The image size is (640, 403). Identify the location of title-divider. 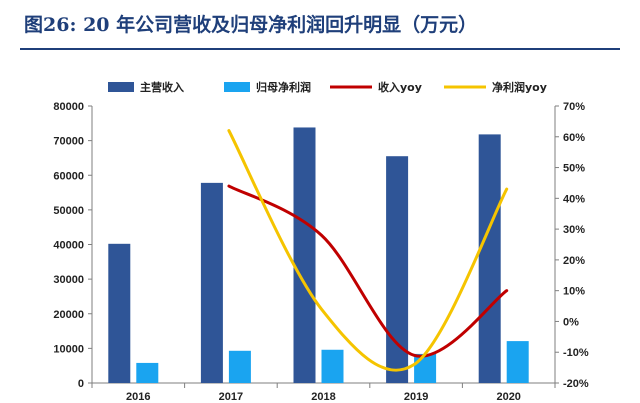
(320, 49).